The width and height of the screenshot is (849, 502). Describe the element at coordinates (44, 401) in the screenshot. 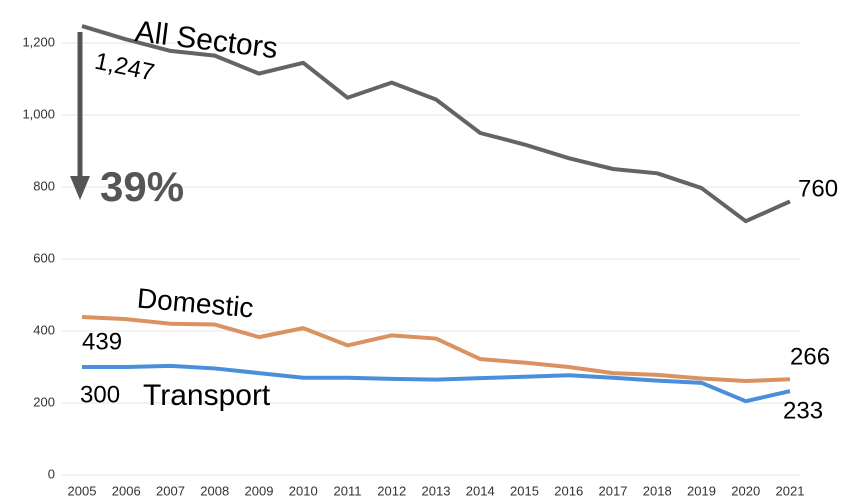

I see `y-tick-label: 200` at that location.